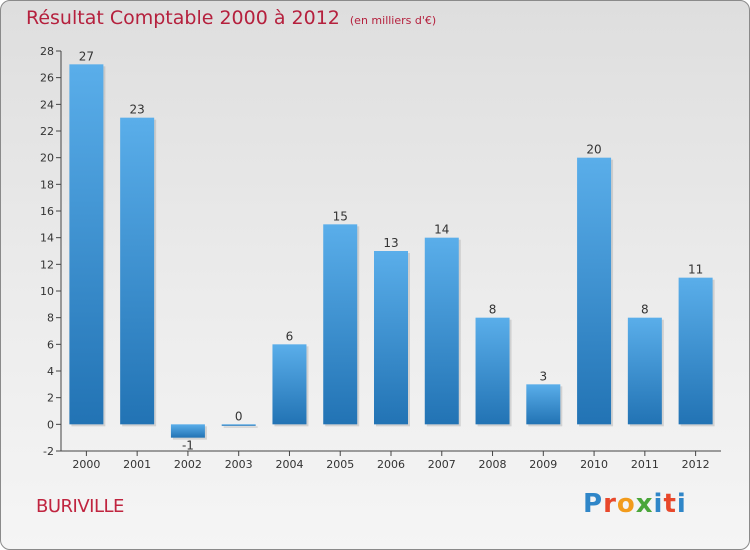  Describe the element at coordinates (239, 416) in the screenshot. I see `bar-value-label: 0` at that location.